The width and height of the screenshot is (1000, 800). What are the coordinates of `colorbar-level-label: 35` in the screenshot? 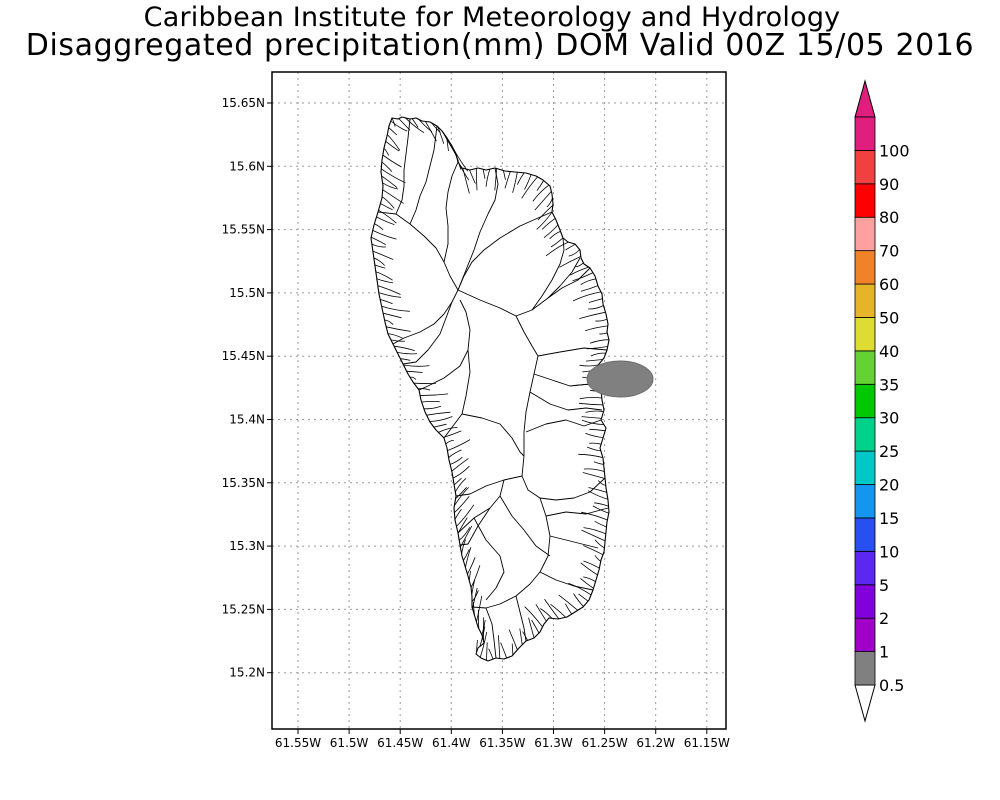 It's located at (889, 384).